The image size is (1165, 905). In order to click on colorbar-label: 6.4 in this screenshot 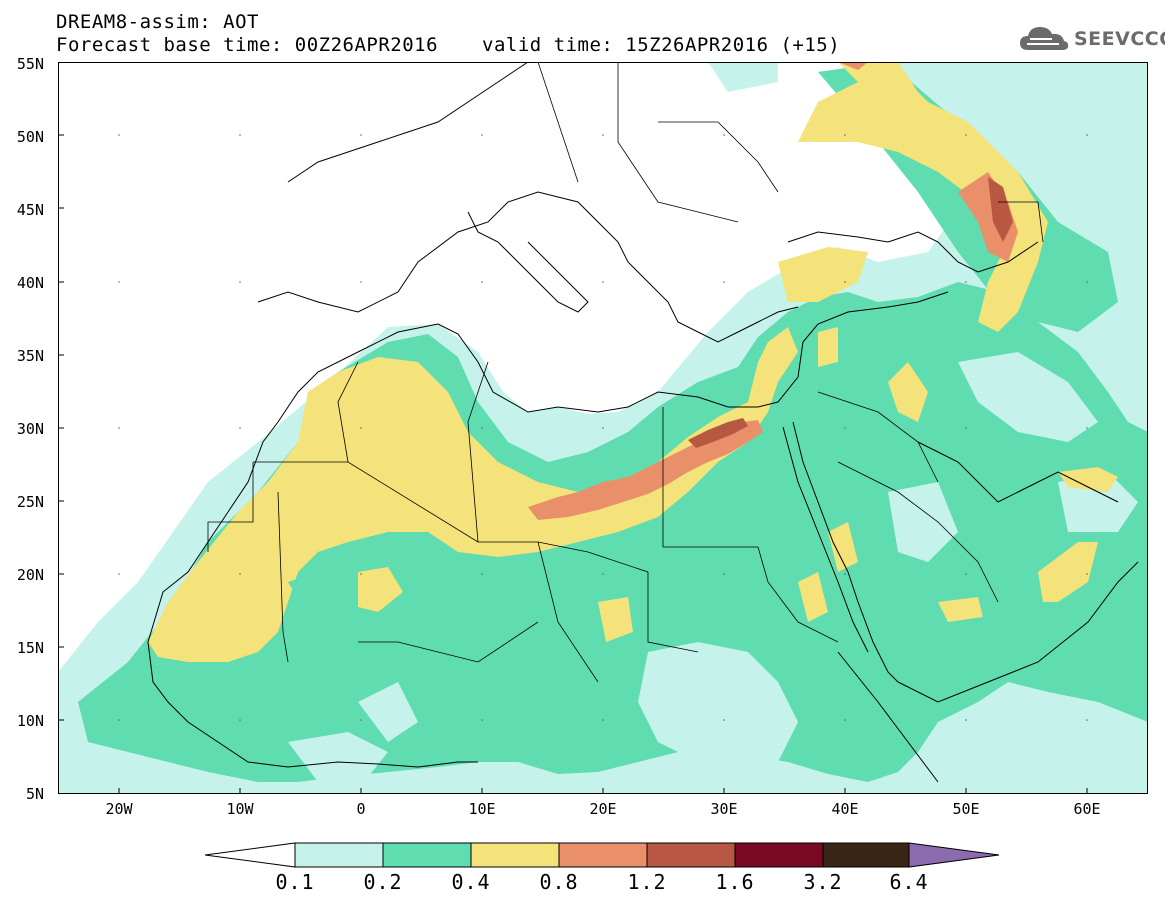, I will do `click(909, 882)`.